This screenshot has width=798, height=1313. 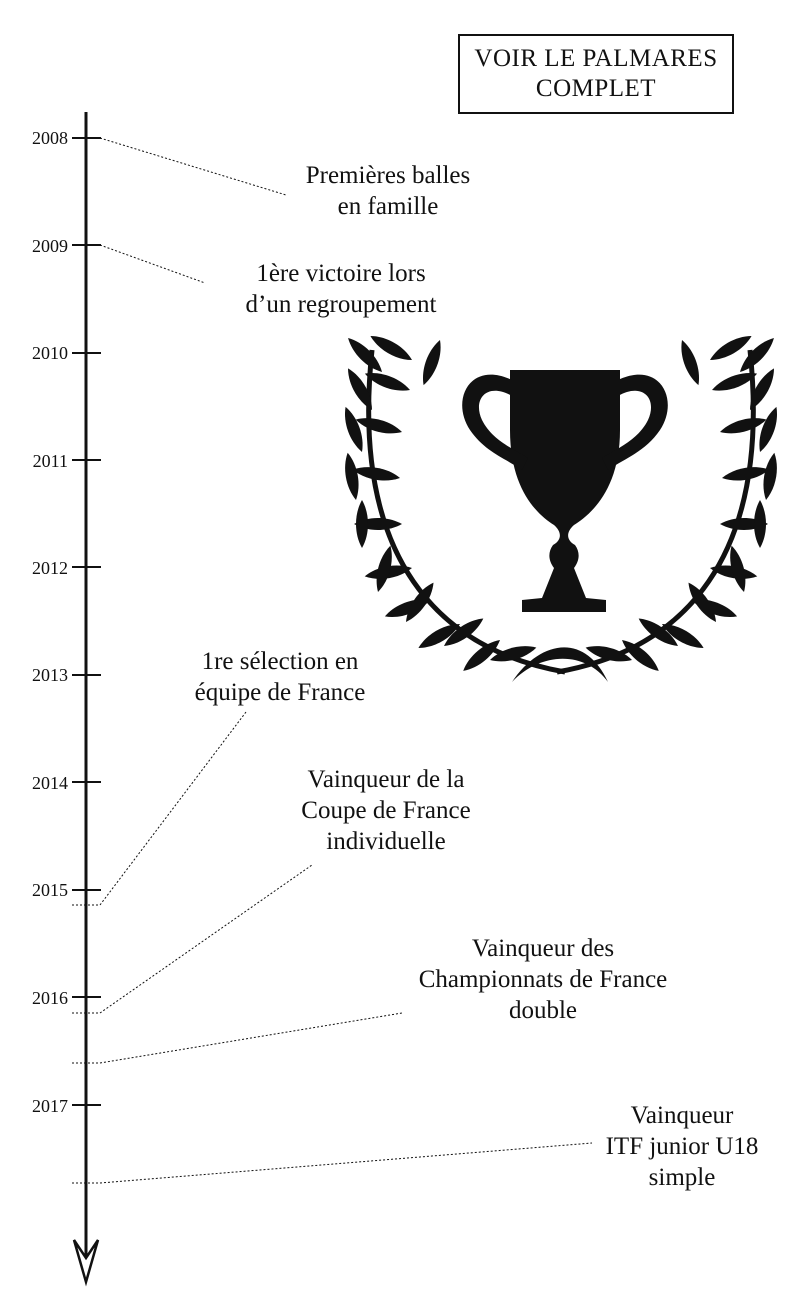 What do you see at coordinates (50, 675) in the screenshot?
I see `year-label-2013: 2013` at bounding box center [50, 675].